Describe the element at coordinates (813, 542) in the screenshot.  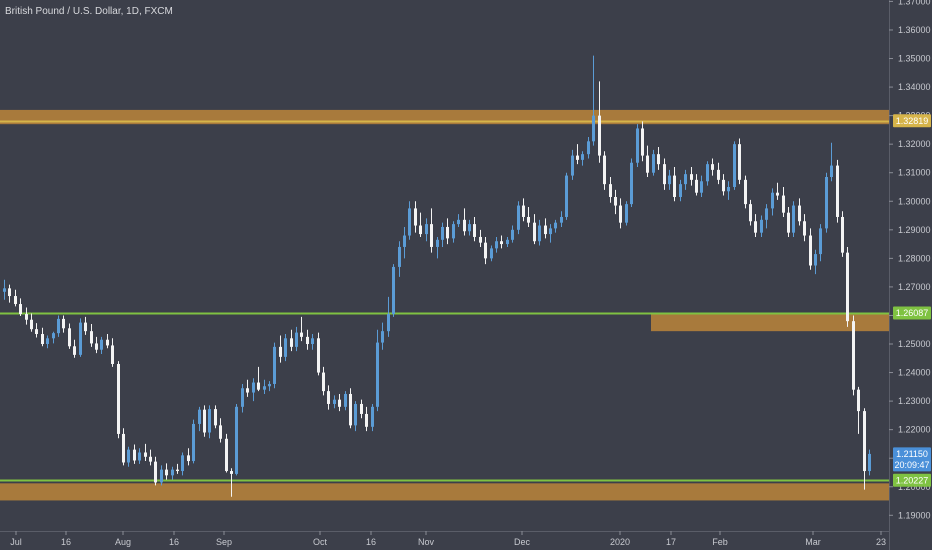
I see `x-tick-label: Mar` at that location.